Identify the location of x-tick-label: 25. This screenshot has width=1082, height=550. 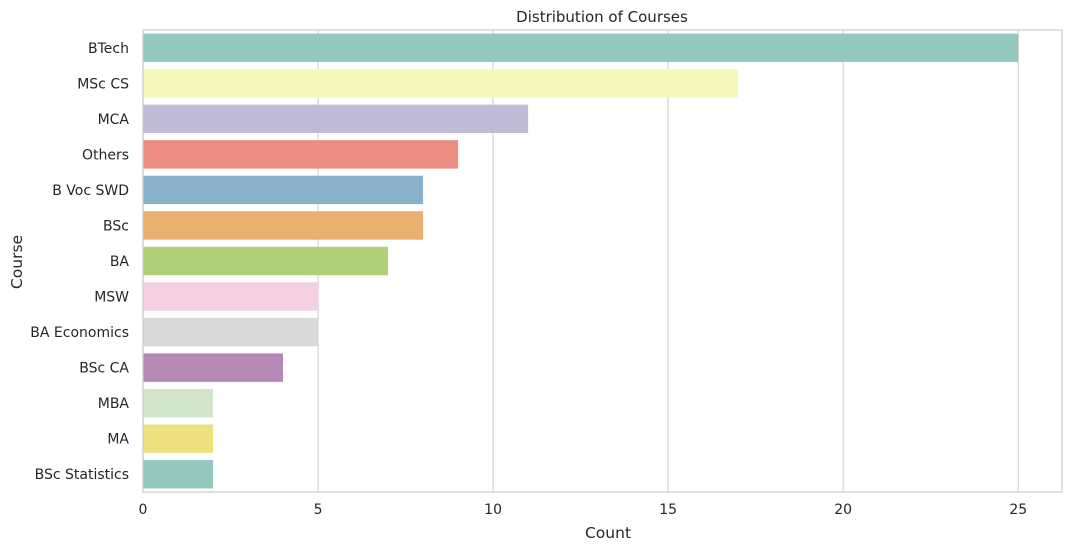
(1018, 510).